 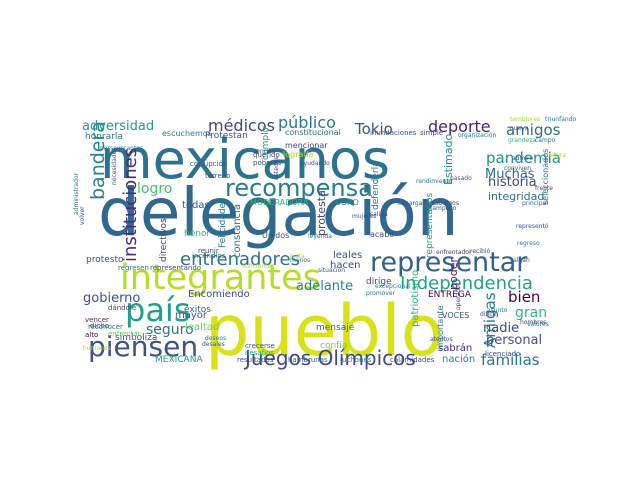 What do you see at coordinates (477, 135) in the screenshot?
I see `cloud-word: organización` at bounding box center [477, 135].